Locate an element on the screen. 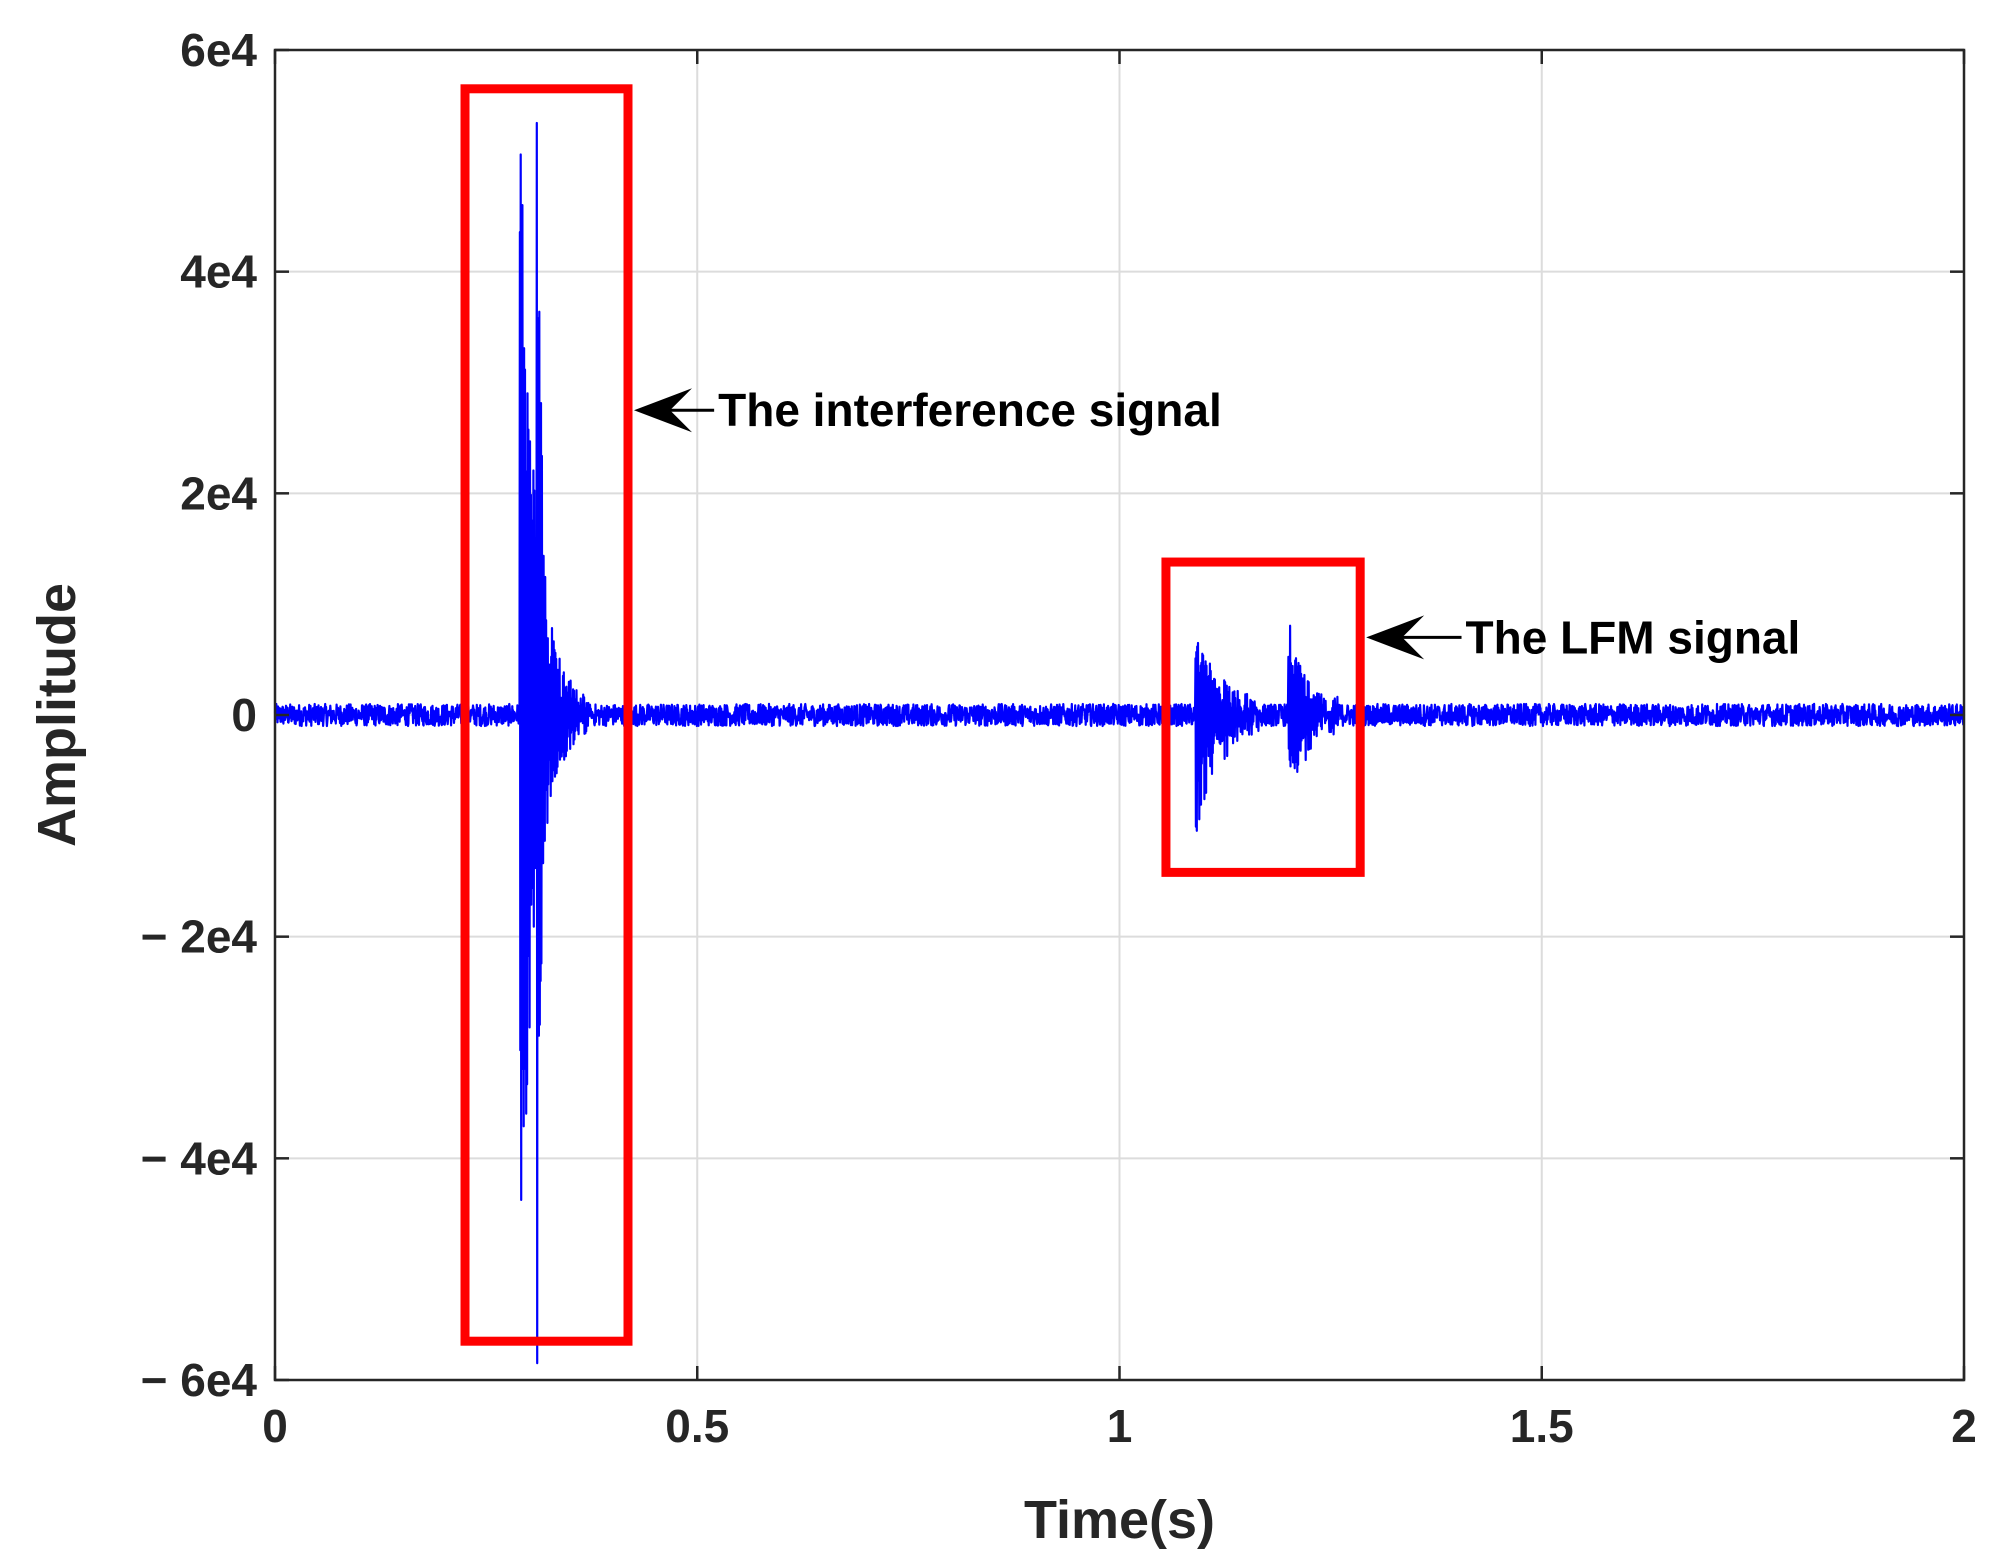 Image resolution: width=2000 pixels, height=1568 pixels. annotation-text: The LFM signal is located at coordinates (1633, 637).